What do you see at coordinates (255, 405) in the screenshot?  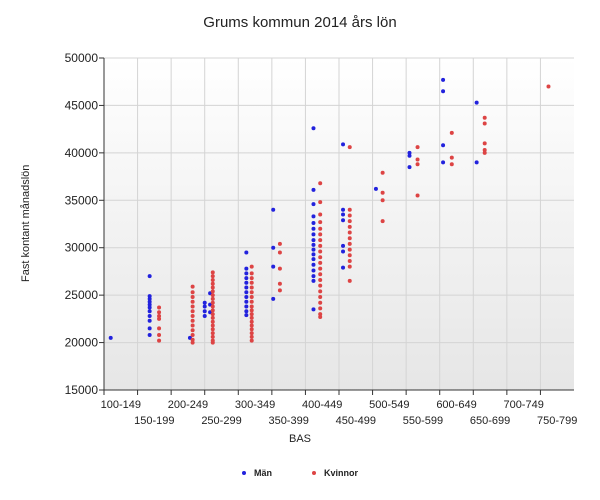 I see `x-tick-label: 300-349` at bounding box center [255, 405].